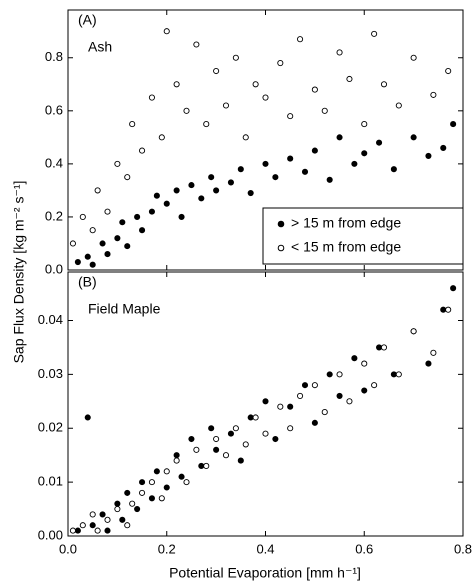 This screenshot has height=583, width=474. What do you see at coordinates (50, 481) in the screenshot?
I see `y-tick-label: 0.01` at bounding box center [50, 481].